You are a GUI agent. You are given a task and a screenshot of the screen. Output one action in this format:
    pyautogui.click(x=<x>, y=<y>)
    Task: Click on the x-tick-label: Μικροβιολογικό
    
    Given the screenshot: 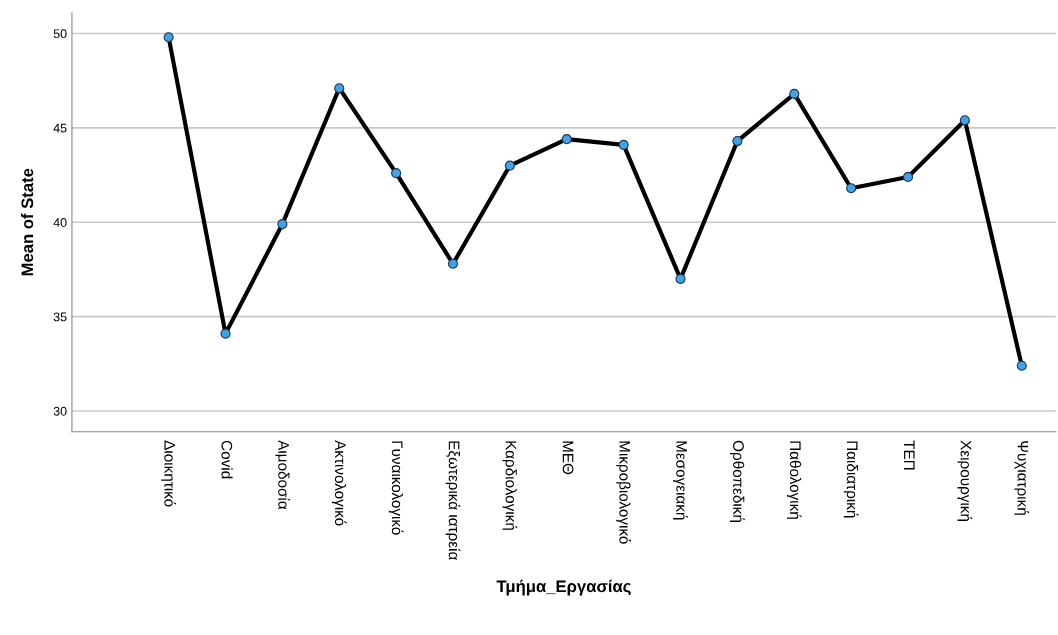 What is the action you would take?
    pyautogui.click(x=623, y=492)
    